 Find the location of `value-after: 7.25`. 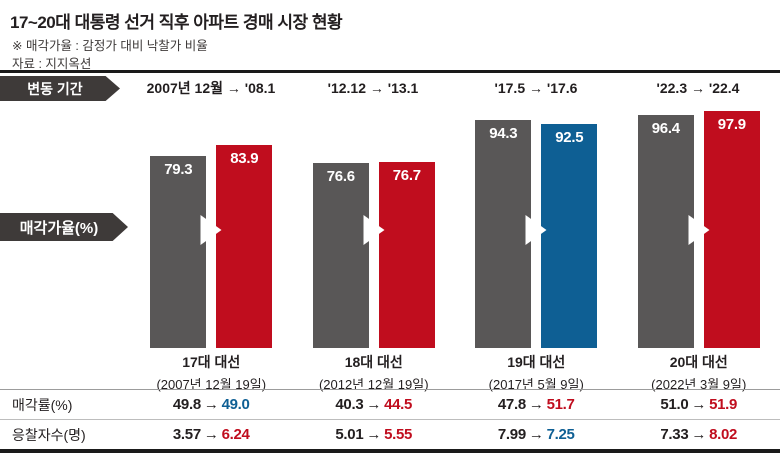

value-after: 7.25 is located at coordinates (560, 434).